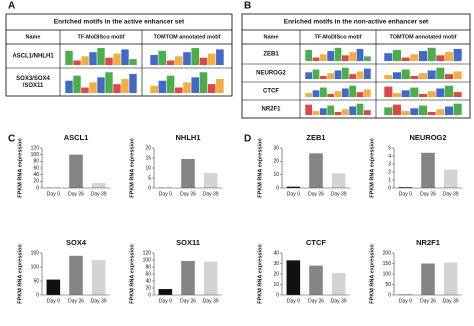 The width and height of the screenshot is (474, 326). I want to click on row-name: CTCF, so click(271, 92).